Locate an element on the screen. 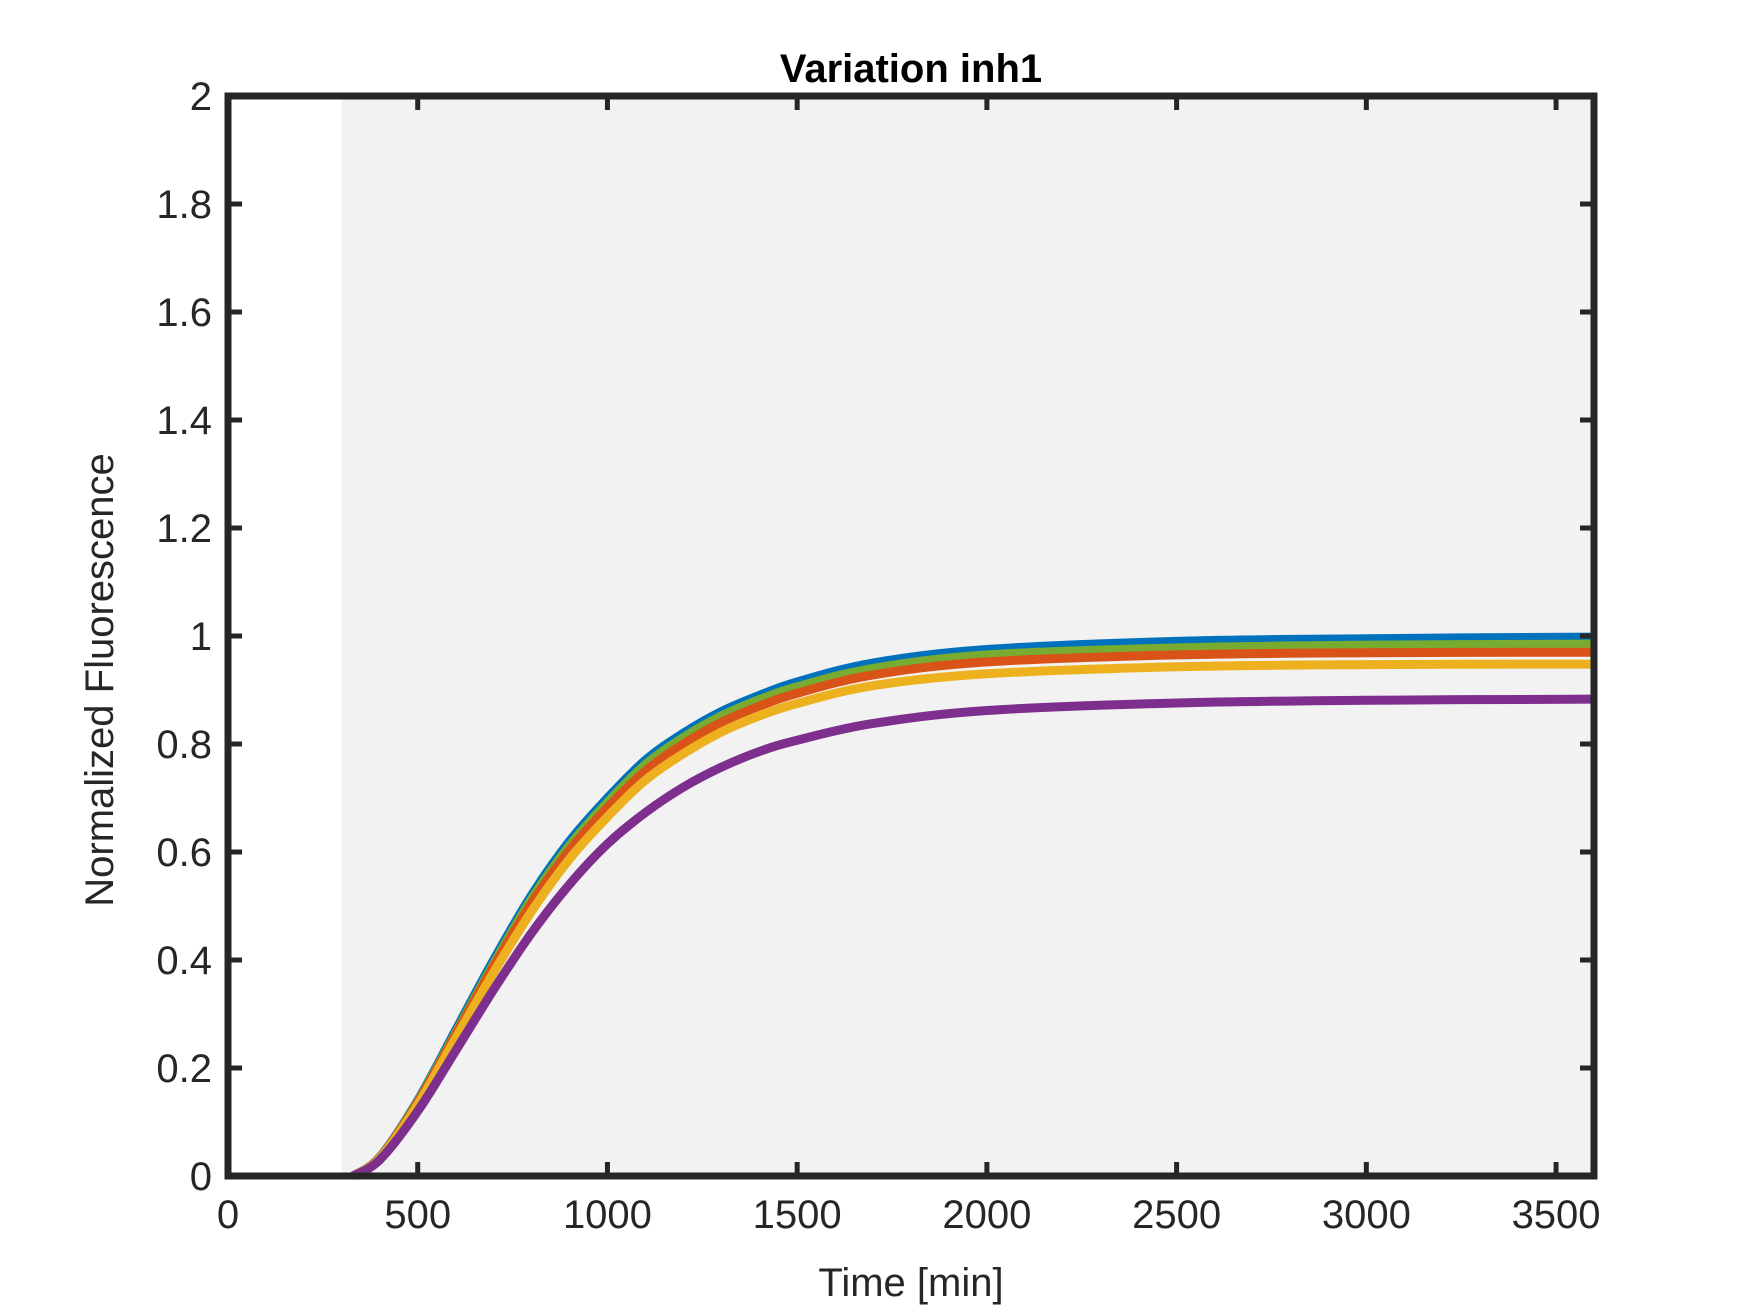 This screenshot has width=1750, height=1313. y-tick-label: 1.8 is located at coordinates (184, 205).